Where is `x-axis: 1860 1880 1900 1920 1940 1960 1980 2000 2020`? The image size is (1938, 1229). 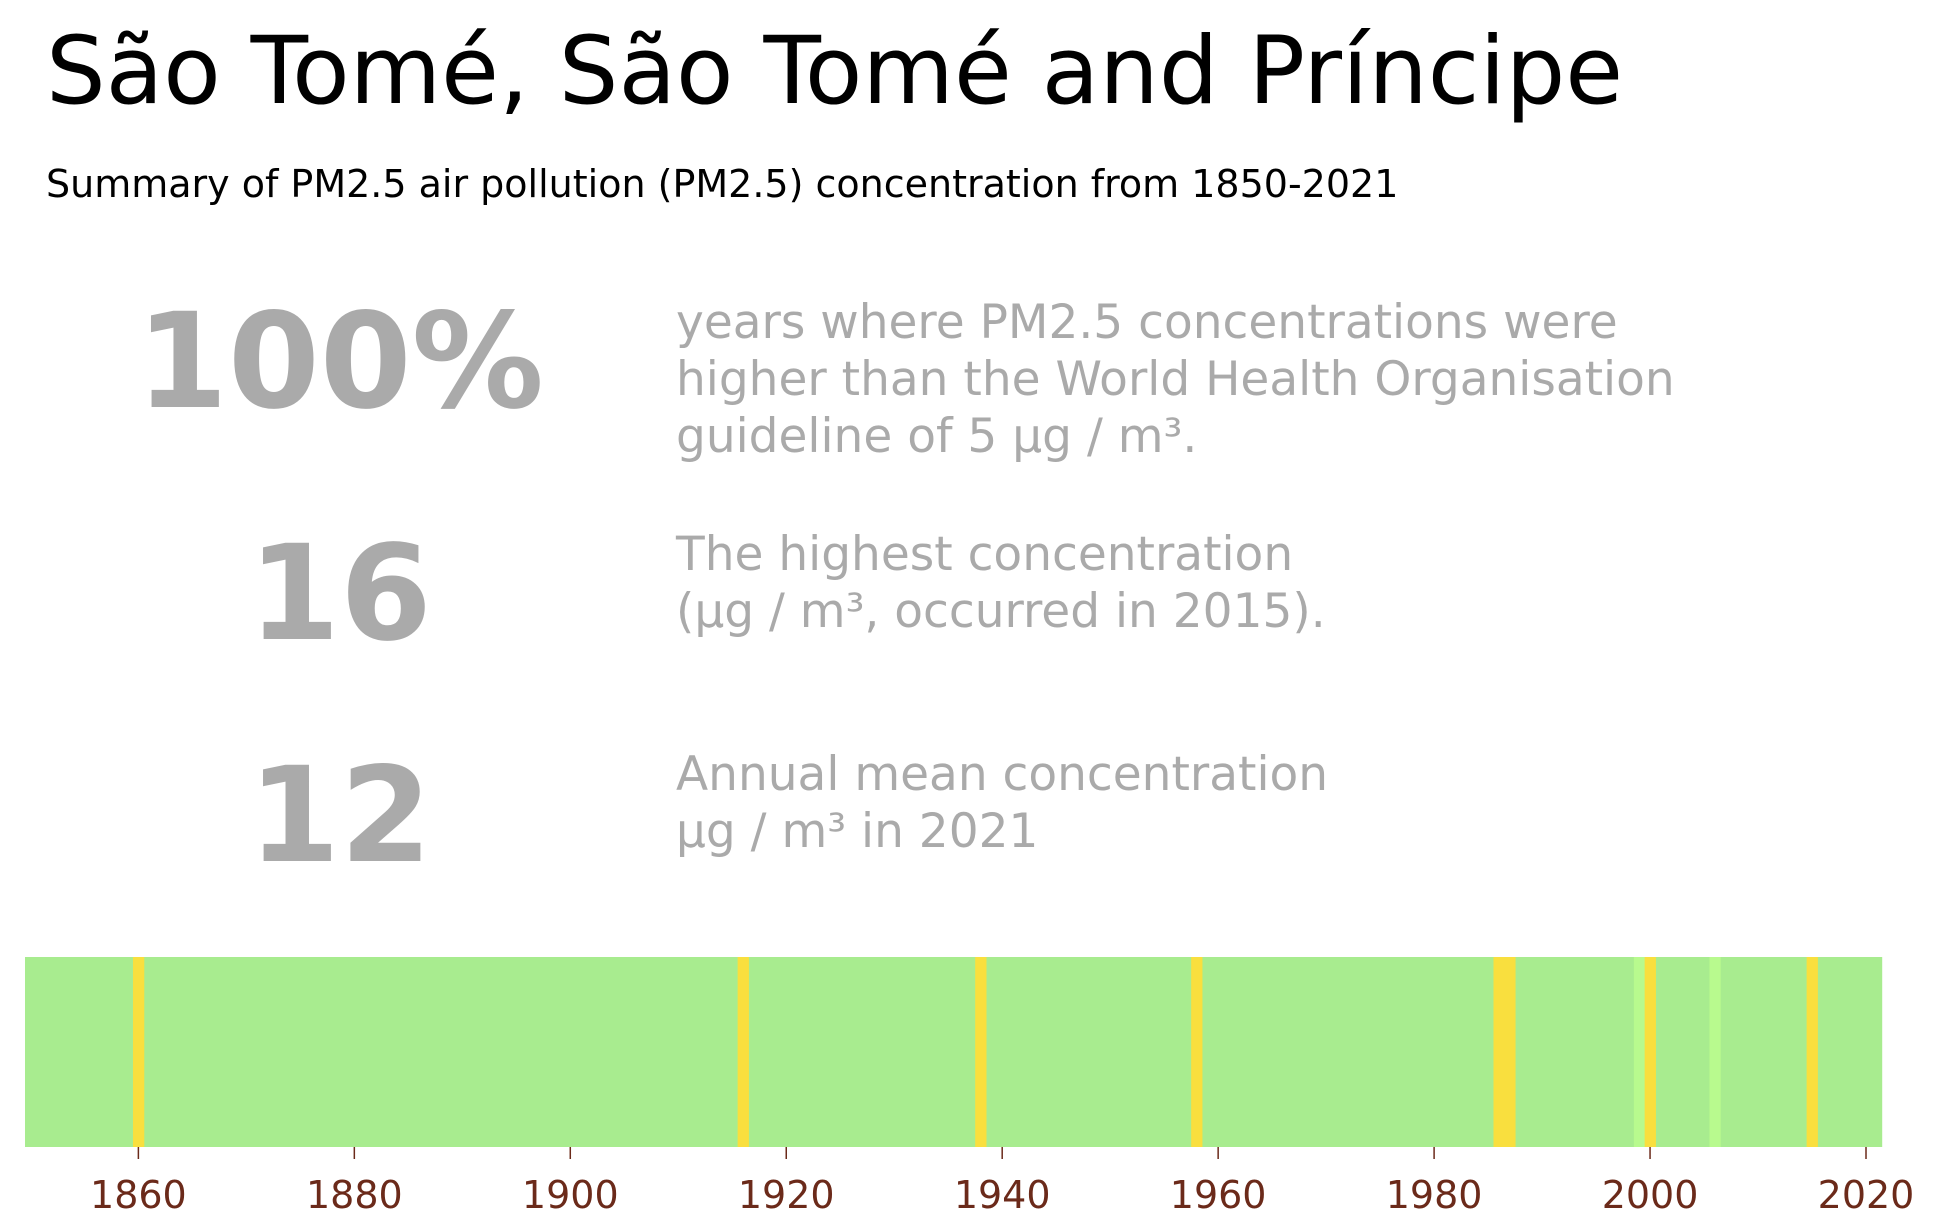 x-axis: 1860 1880 1900 1920 1940 1960 1980 2000 2020 is located at coordinates (1002, 1182).